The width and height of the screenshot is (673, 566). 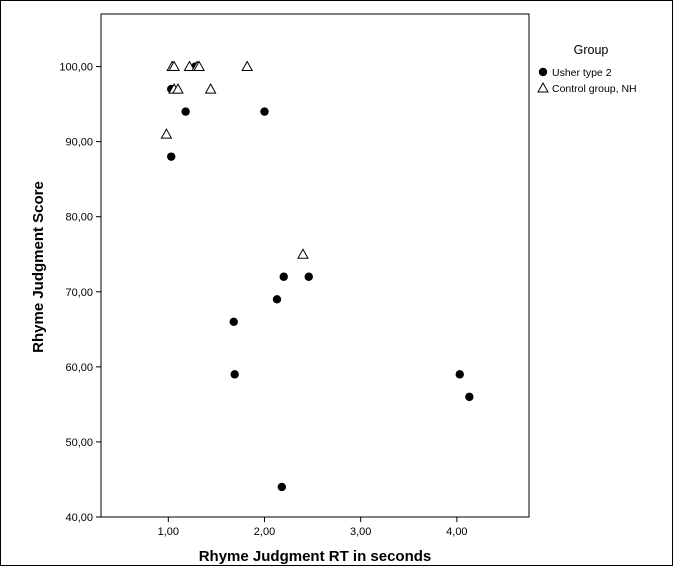 What do you see at coordinates (76, 68) in the screenshot?
I see `y-tick-label: 100,00` at bounding box center [76, 68].